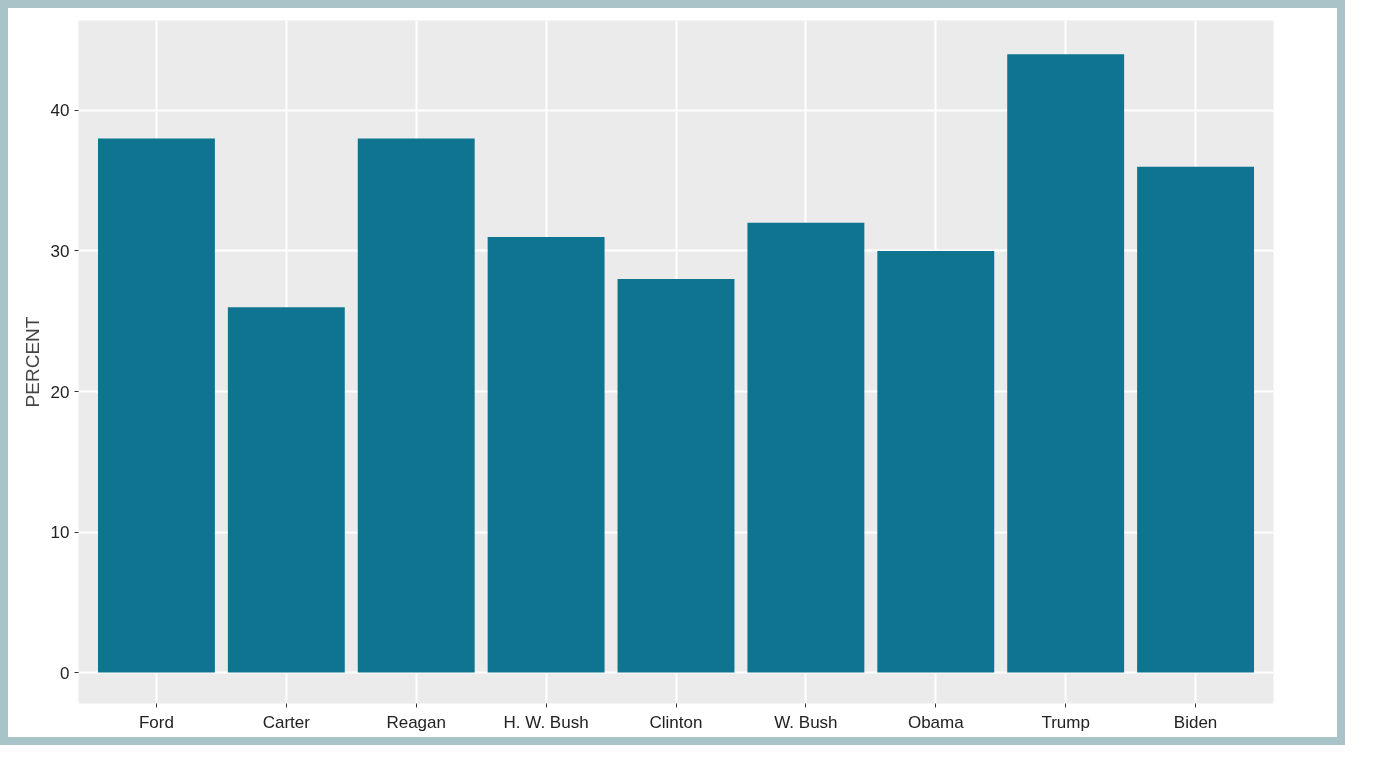 This screenshot has height=777, width=1377. What do you see at coordinates (286, 722) in the screenshot?
I see `x-tick-label: Carter` at bounding box center [286, 722].